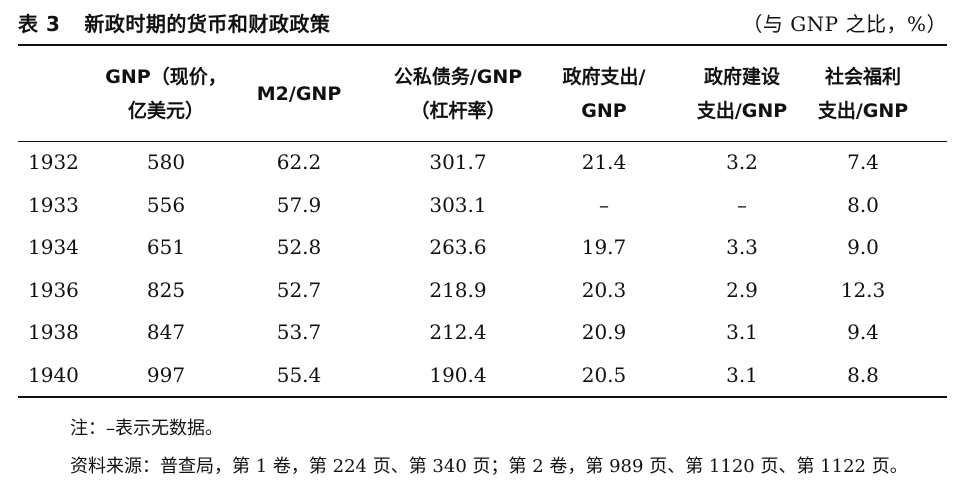 Image resolution: width=965 pixels, height=489 pixels. I want to click on year-cell: 1938, so click(53, 332).